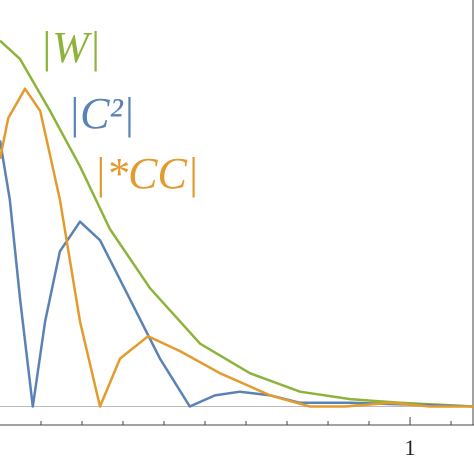 The width and height of the screenshot is (474, 474). I want to click on series-label: |W|, so click(70, 47).